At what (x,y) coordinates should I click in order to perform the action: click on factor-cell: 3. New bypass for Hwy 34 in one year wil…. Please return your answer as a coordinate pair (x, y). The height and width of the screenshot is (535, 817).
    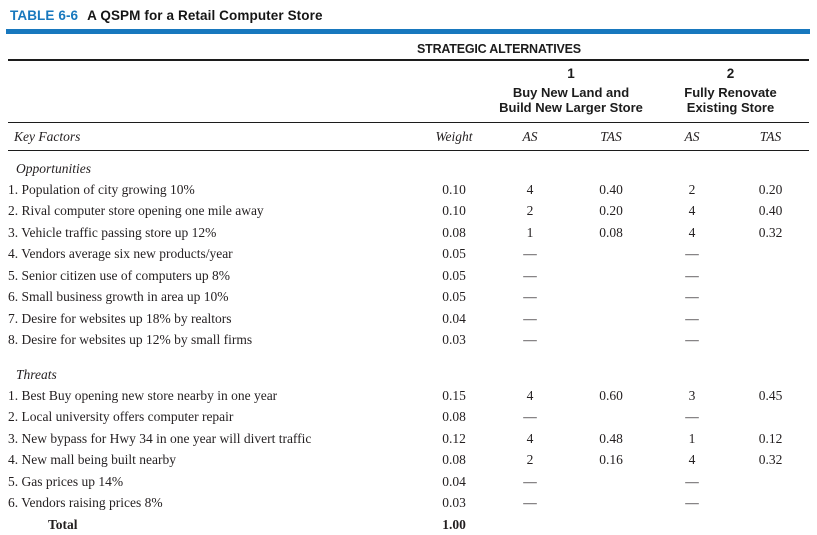
    Looking at the image, I should click on (160, 438).